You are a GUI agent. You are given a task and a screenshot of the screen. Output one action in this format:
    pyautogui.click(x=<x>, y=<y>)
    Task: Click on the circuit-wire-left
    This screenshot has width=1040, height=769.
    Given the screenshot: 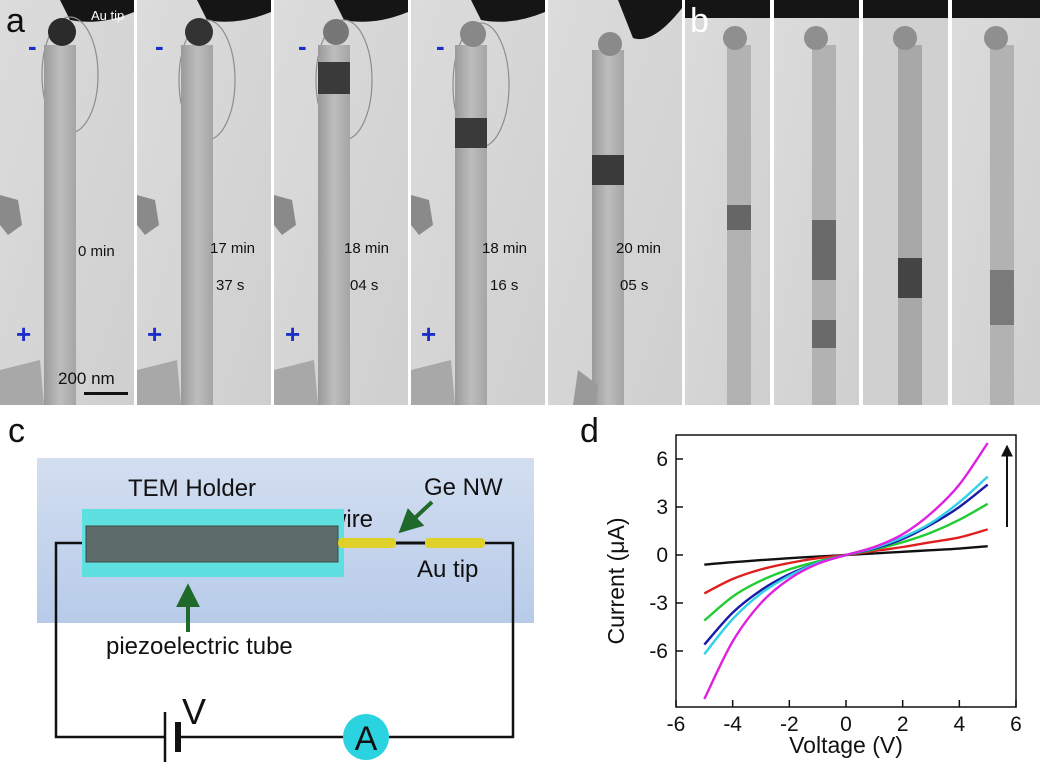 What is the action you would take?
    pyautogui.click(x=109, y=640)
    